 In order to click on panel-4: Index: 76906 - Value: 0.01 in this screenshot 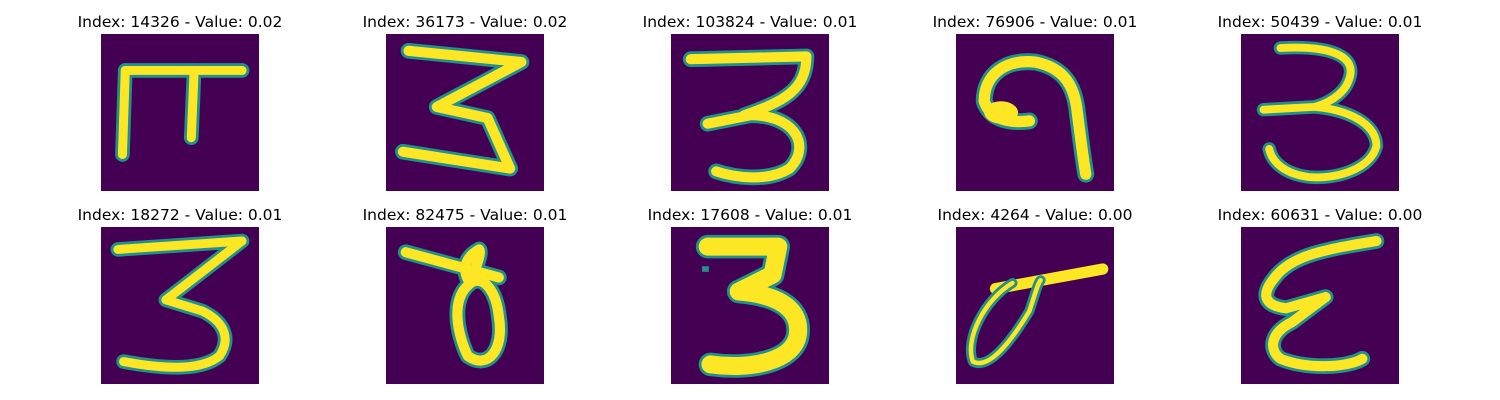, I will do `click(1035, 105)`.